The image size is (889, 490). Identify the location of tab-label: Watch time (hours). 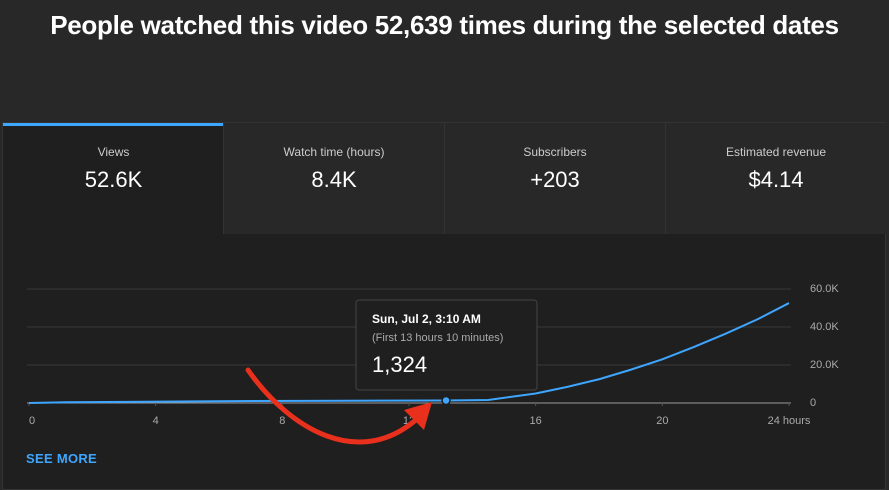
(334, 152).